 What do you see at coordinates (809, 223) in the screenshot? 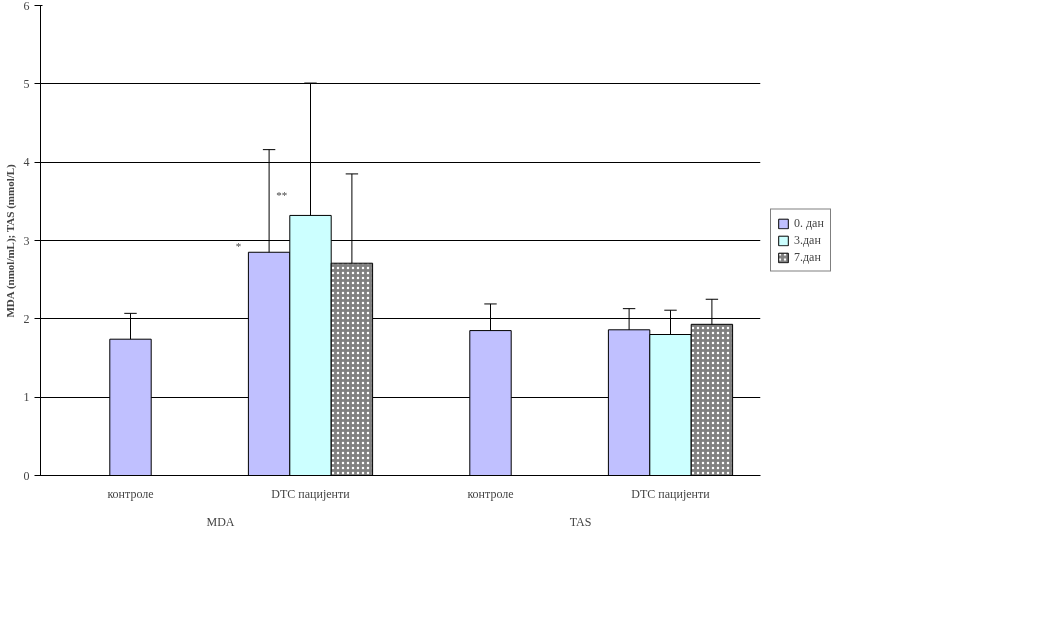
I see `legend-label: 0. дан` at bounding box center [809, 223].